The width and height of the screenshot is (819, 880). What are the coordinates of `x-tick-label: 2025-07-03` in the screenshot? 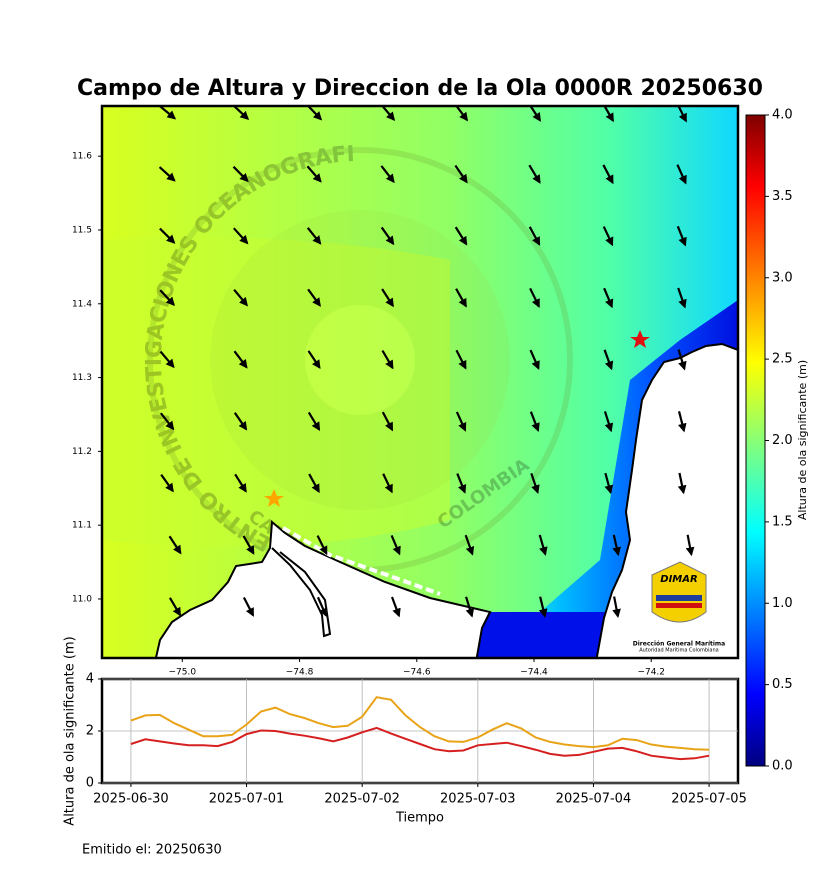 It's located at (478, 799).